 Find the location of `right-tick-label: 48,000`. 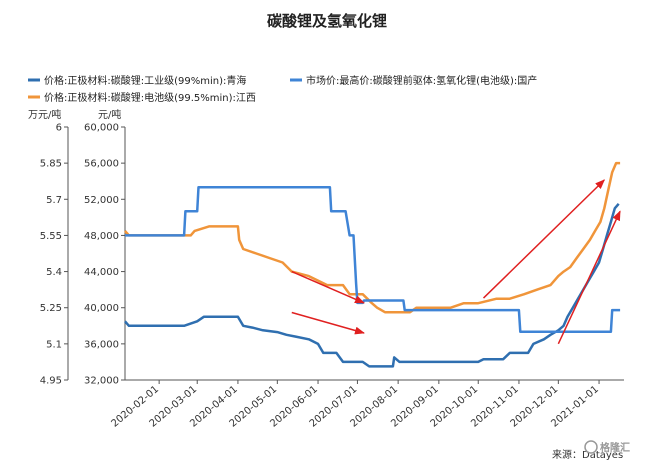

right-tick-label: 48,000 is located at coordinates (101, 236).